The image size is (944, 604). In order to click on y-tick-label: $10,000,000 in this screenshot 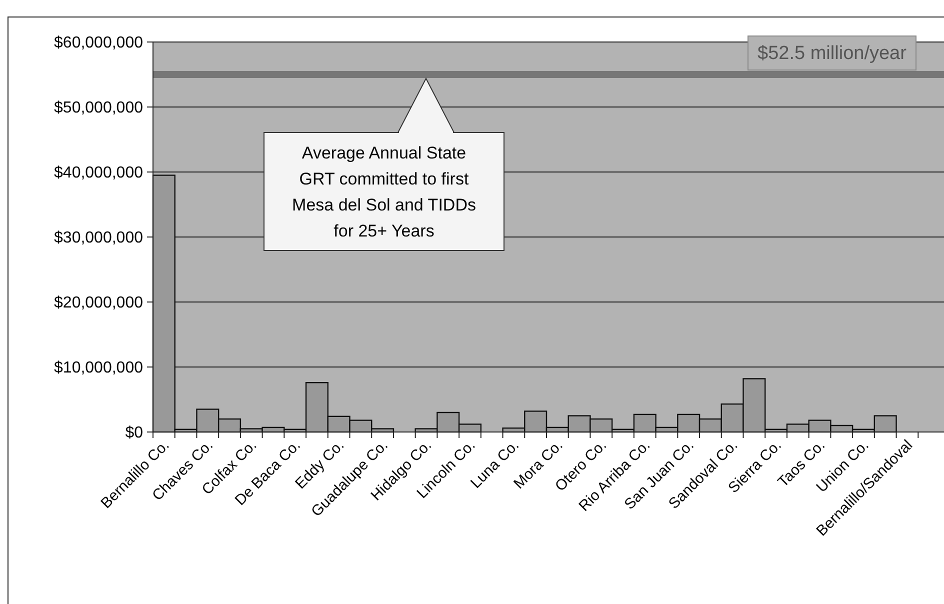, I will do `click(99, 368)`.